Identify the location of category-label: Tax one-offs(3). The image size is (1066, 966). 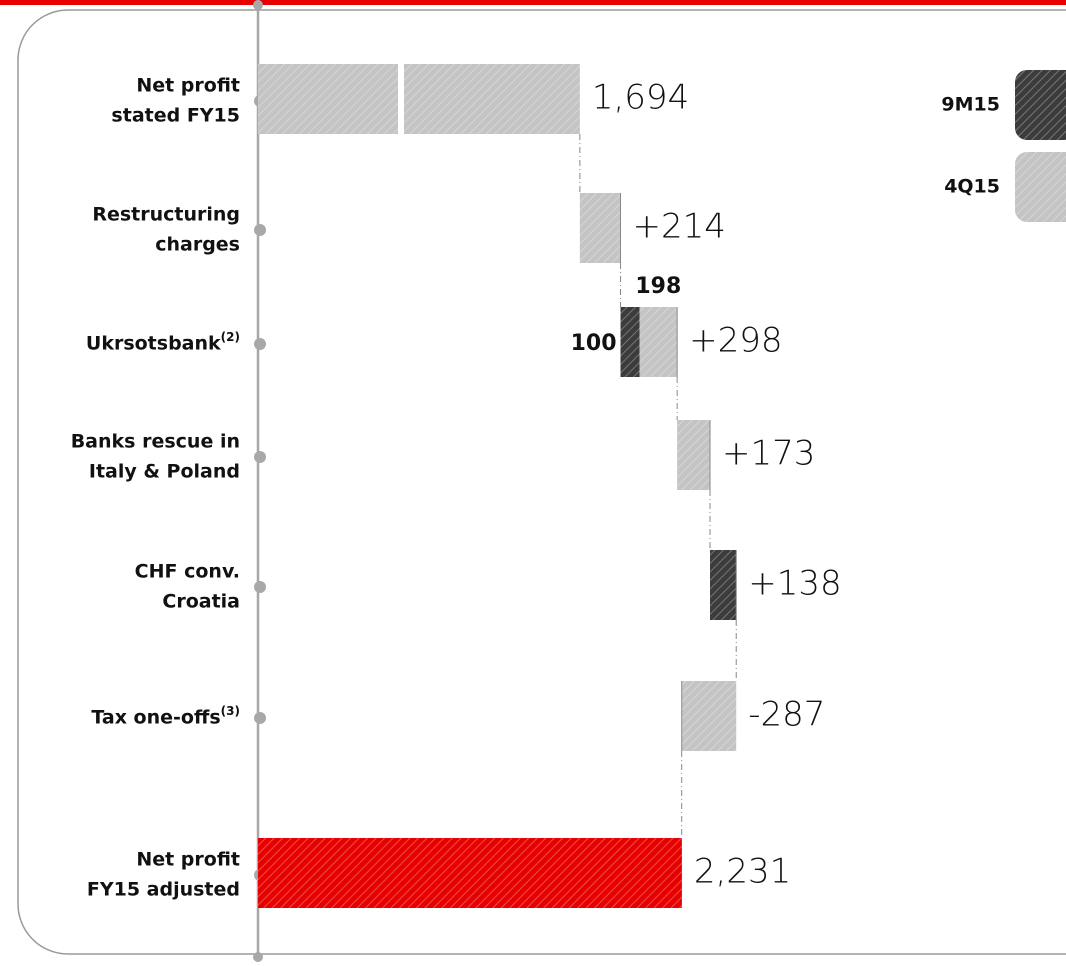
(165, 716).